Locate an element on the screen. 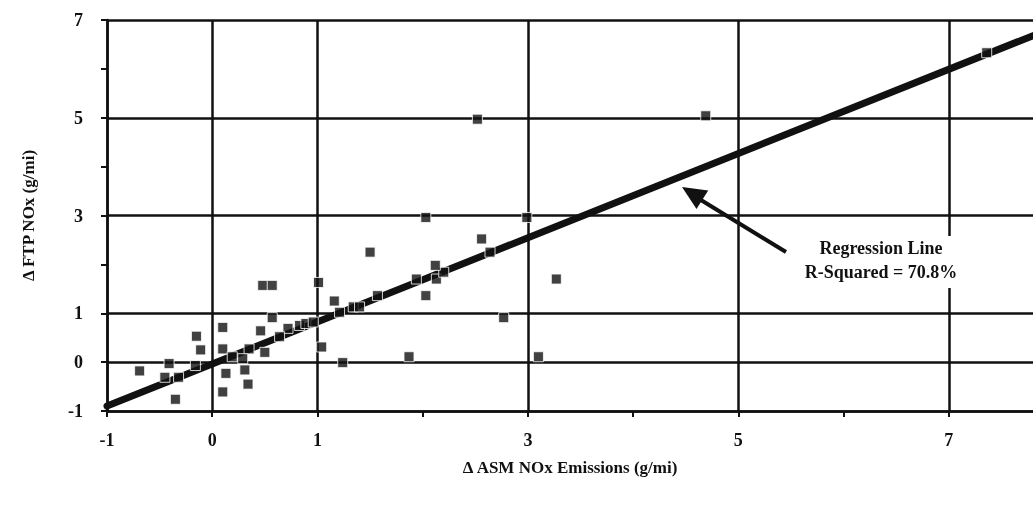  y-tick-label: 7 is located at coordinates (78, 20).